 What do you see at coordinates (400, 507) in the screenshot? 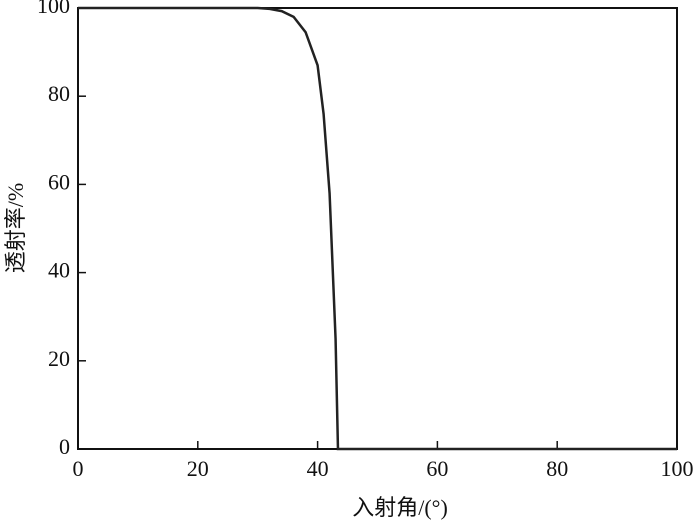
I see `x-axis-label: 入射角/(°)` at bounding box center [400, 507].